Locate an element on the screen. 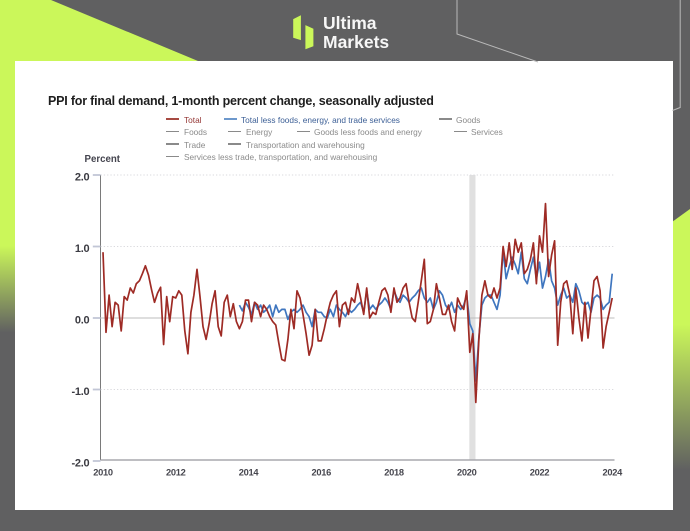  svg-text: 2010 is located at coordinates (103, 473).